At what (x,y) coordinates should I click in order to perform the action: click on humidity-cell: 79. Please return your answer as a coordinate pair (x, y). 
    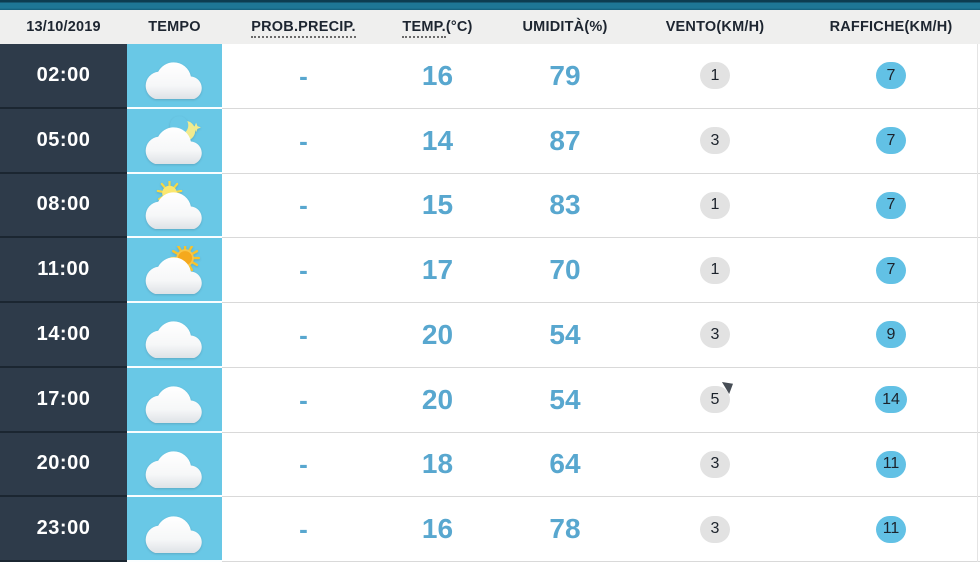
    Looking at the image, I should click on (565, 76).